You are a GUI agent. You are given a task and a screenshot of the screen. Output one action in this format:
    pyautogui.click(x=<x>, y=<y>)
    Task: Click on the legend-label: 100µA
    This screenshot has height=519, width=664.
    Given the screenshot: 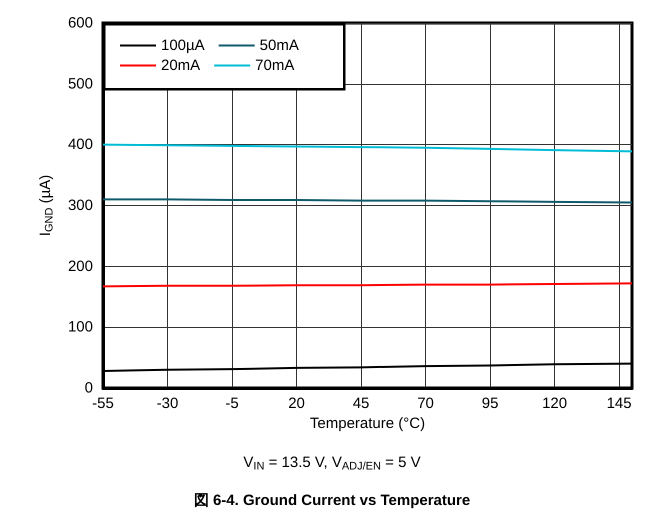 What is the action you would take?
    pyautogui.click(x=183, y=45)
    